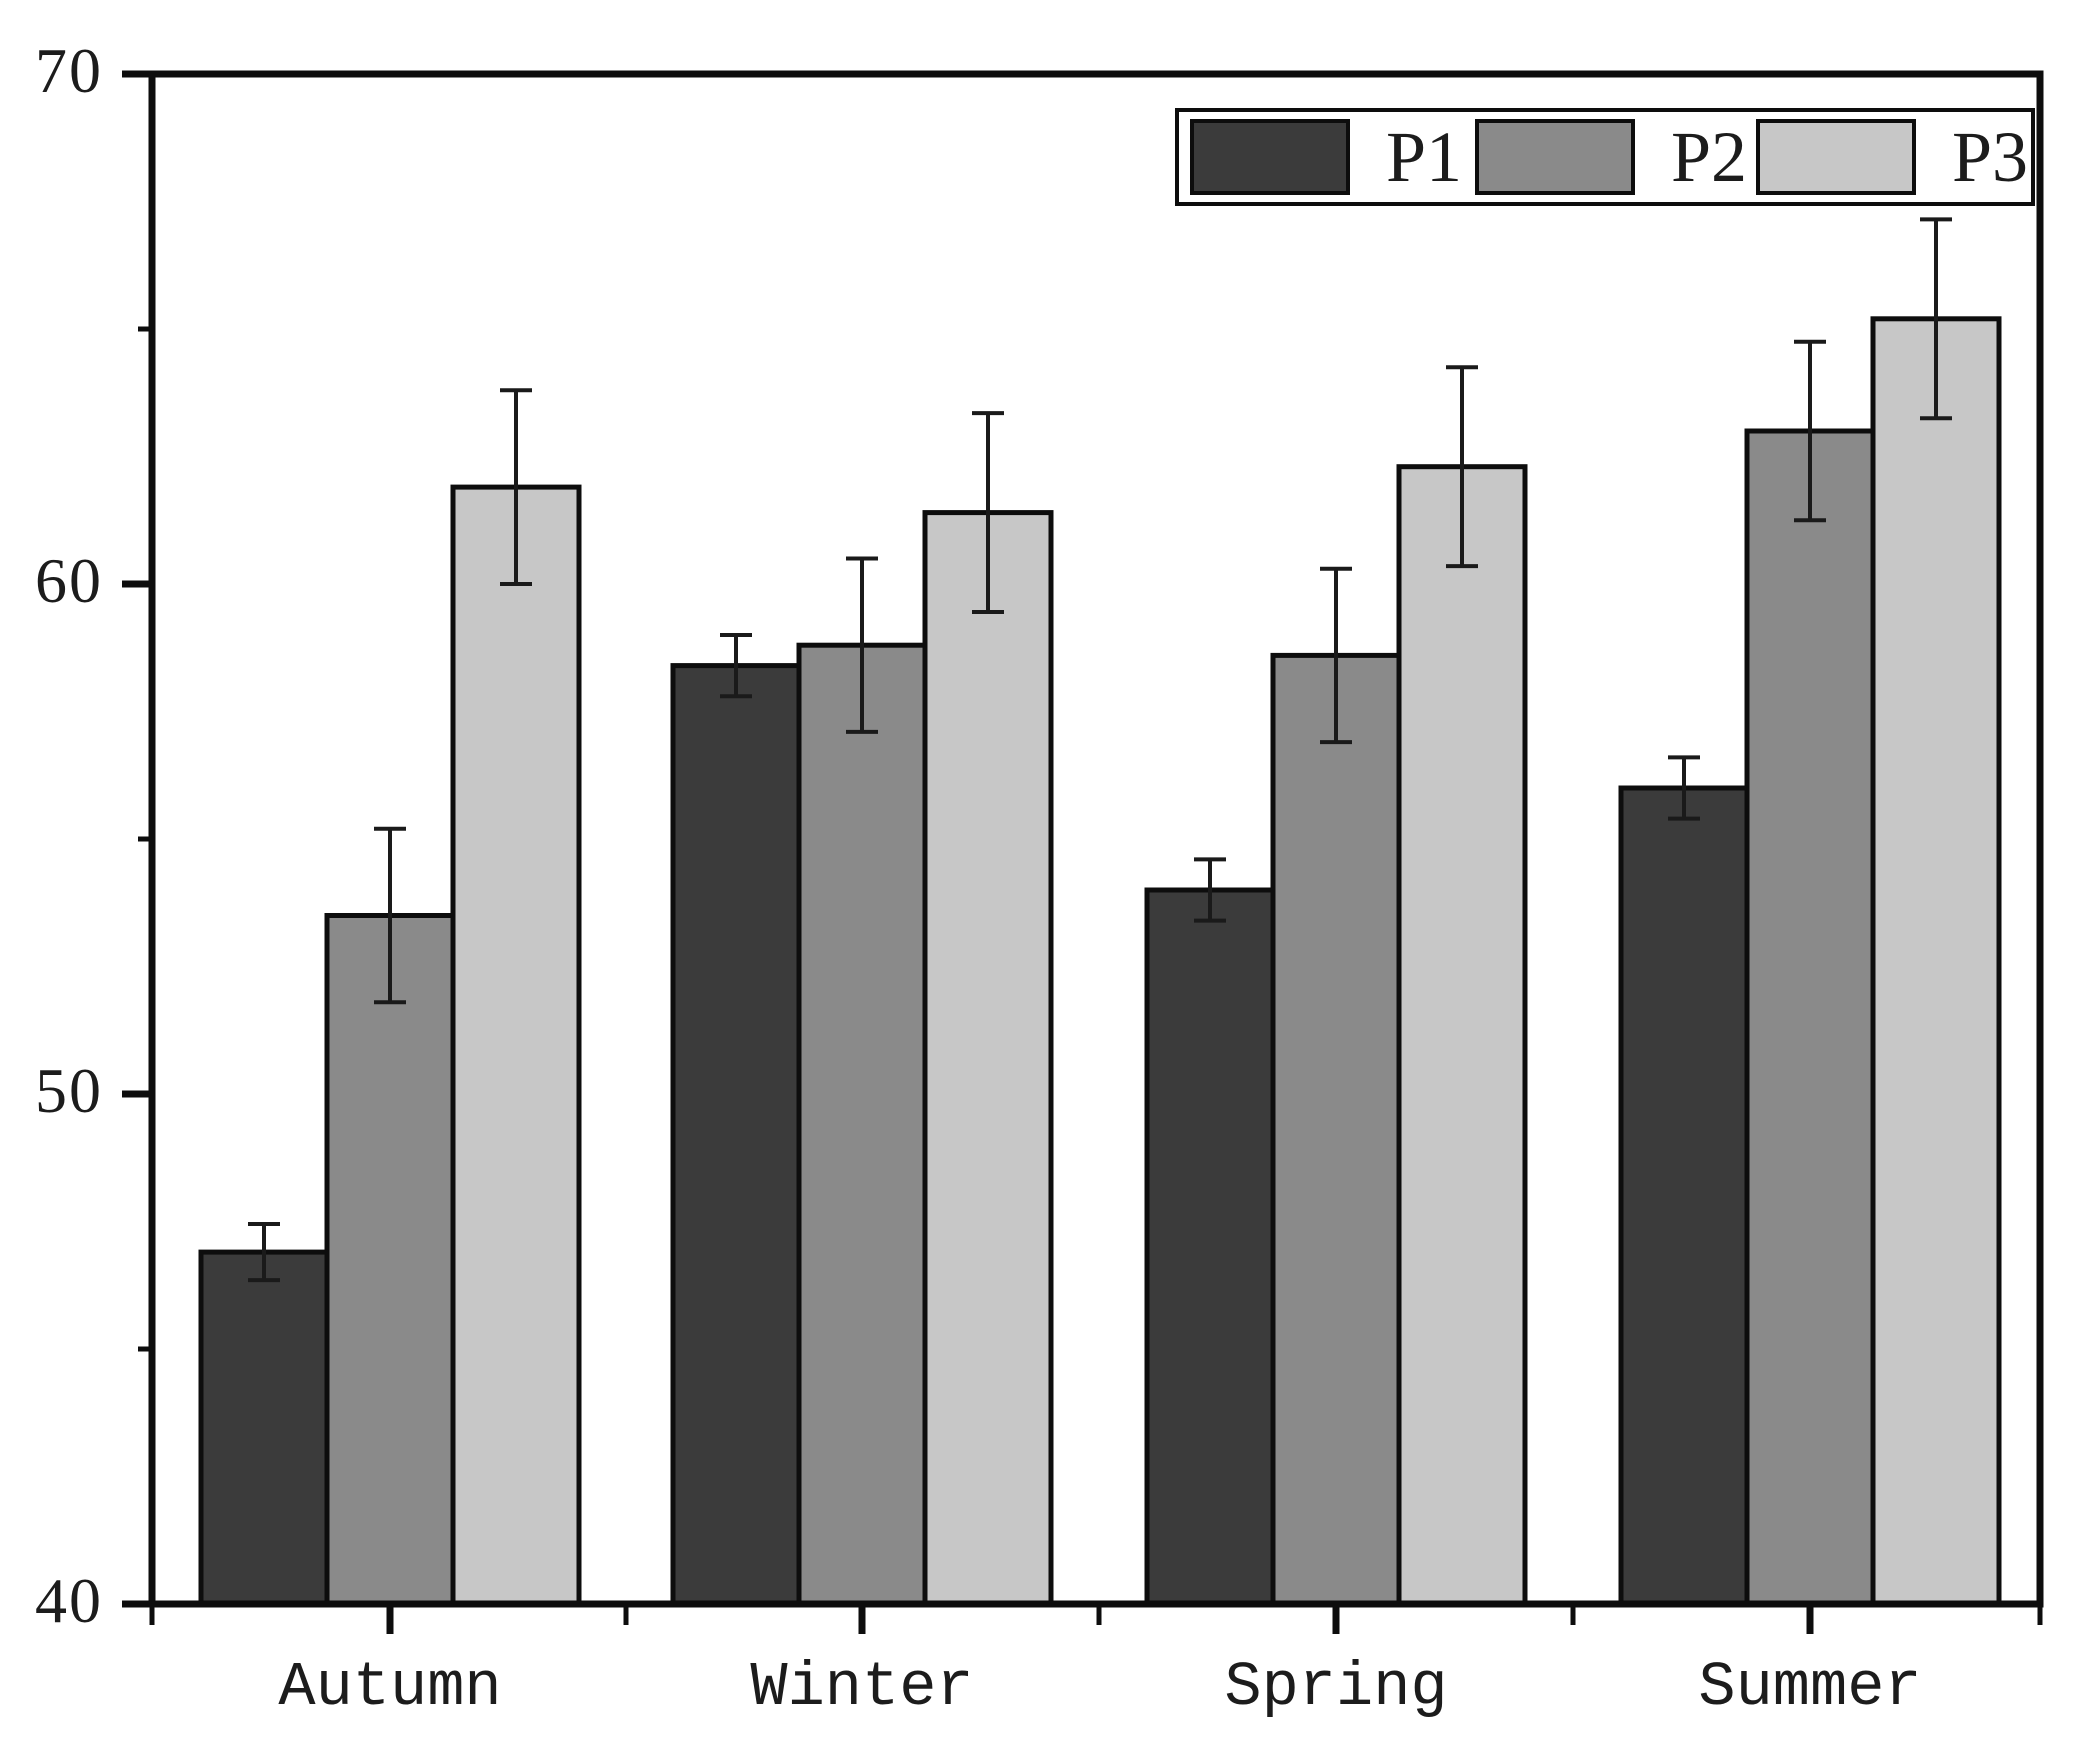 The width and height of the screenshot is (2085, 1758). What do you see at coordinates (264, 1428) in the screenshot?
I see `bar-autumn-p1` at bounding box center [264, 1428].